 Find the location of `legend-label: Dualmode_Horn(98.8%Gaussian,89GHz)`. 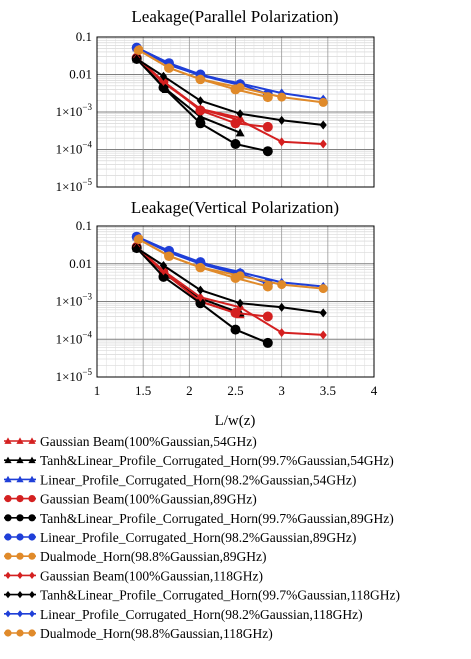

legend-label: Dualmode_Horn(98.8%Gaussian,89GHz) is located at coordinates (153, 556).